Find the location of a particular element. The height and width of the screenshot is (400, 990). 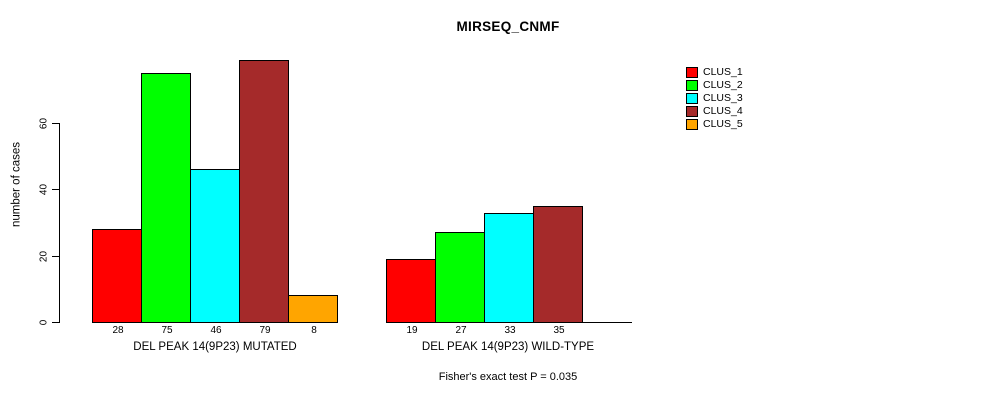

legend-label-clus_2: CLUS_2 is located at coordinates (723, 85).